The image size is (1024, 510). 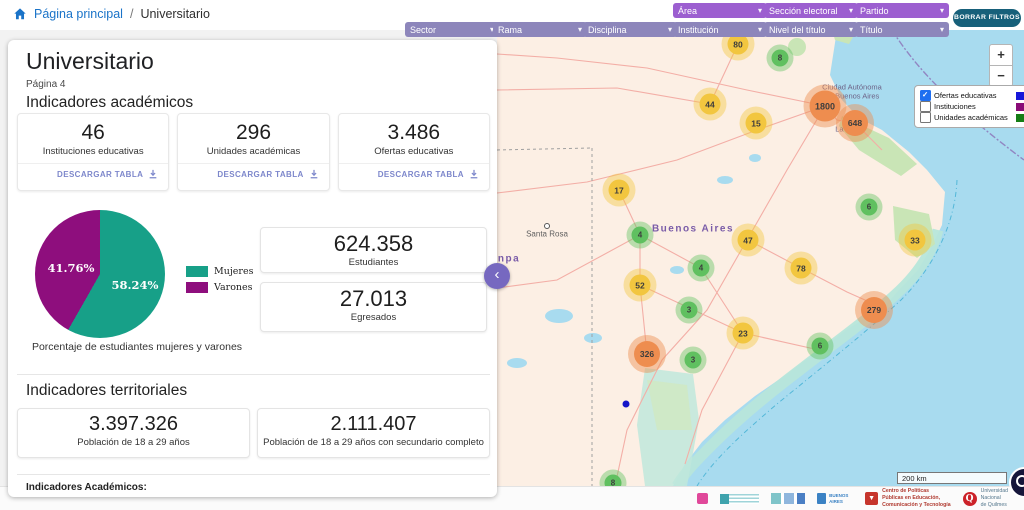 I want to click on filter-partido: Partido ▾, so click(x=902, y=10).